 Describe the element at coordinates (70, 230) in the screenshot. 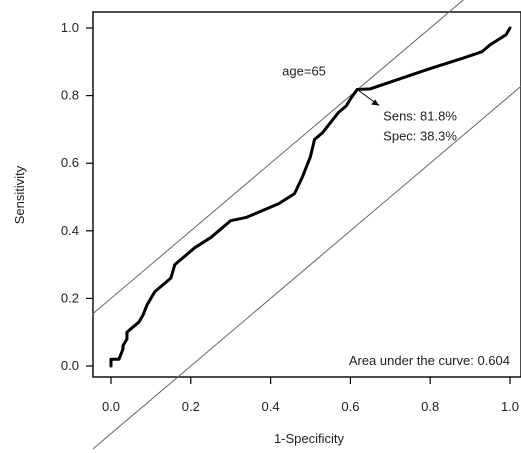

I see `y-tick-label: 0.4` at that location.